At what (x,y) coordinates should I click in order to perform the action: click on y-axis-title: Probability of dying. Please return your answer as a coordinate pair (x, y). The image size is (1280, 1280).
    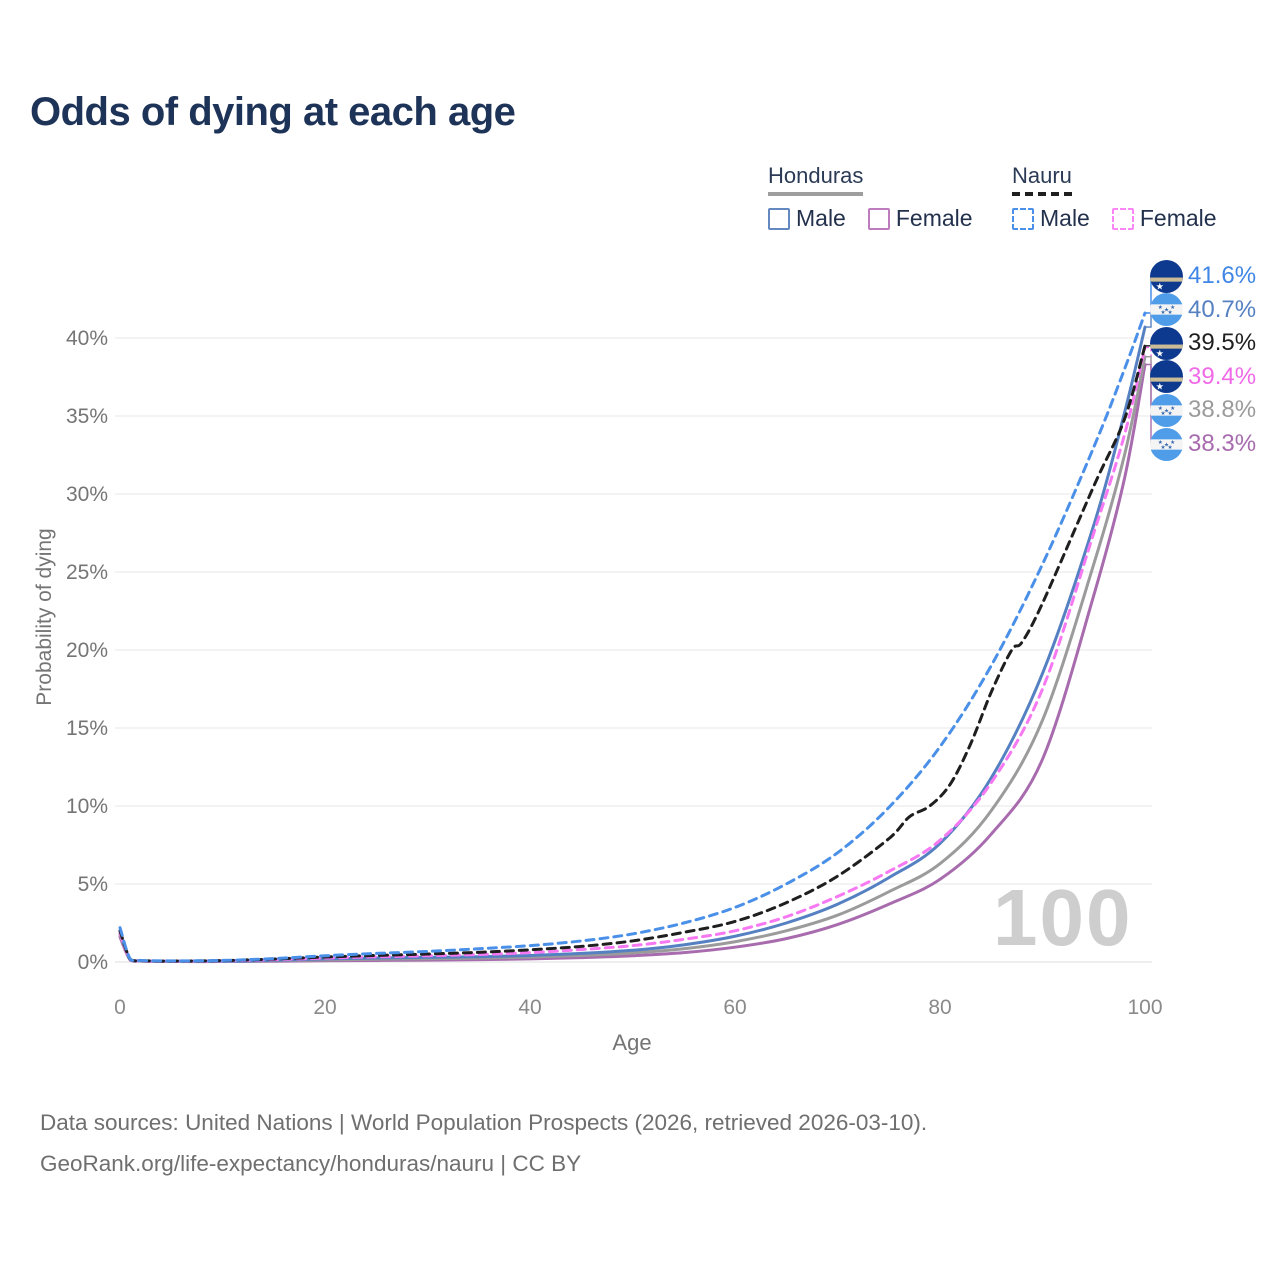
    Looking at the image, I should click on (44, 617).